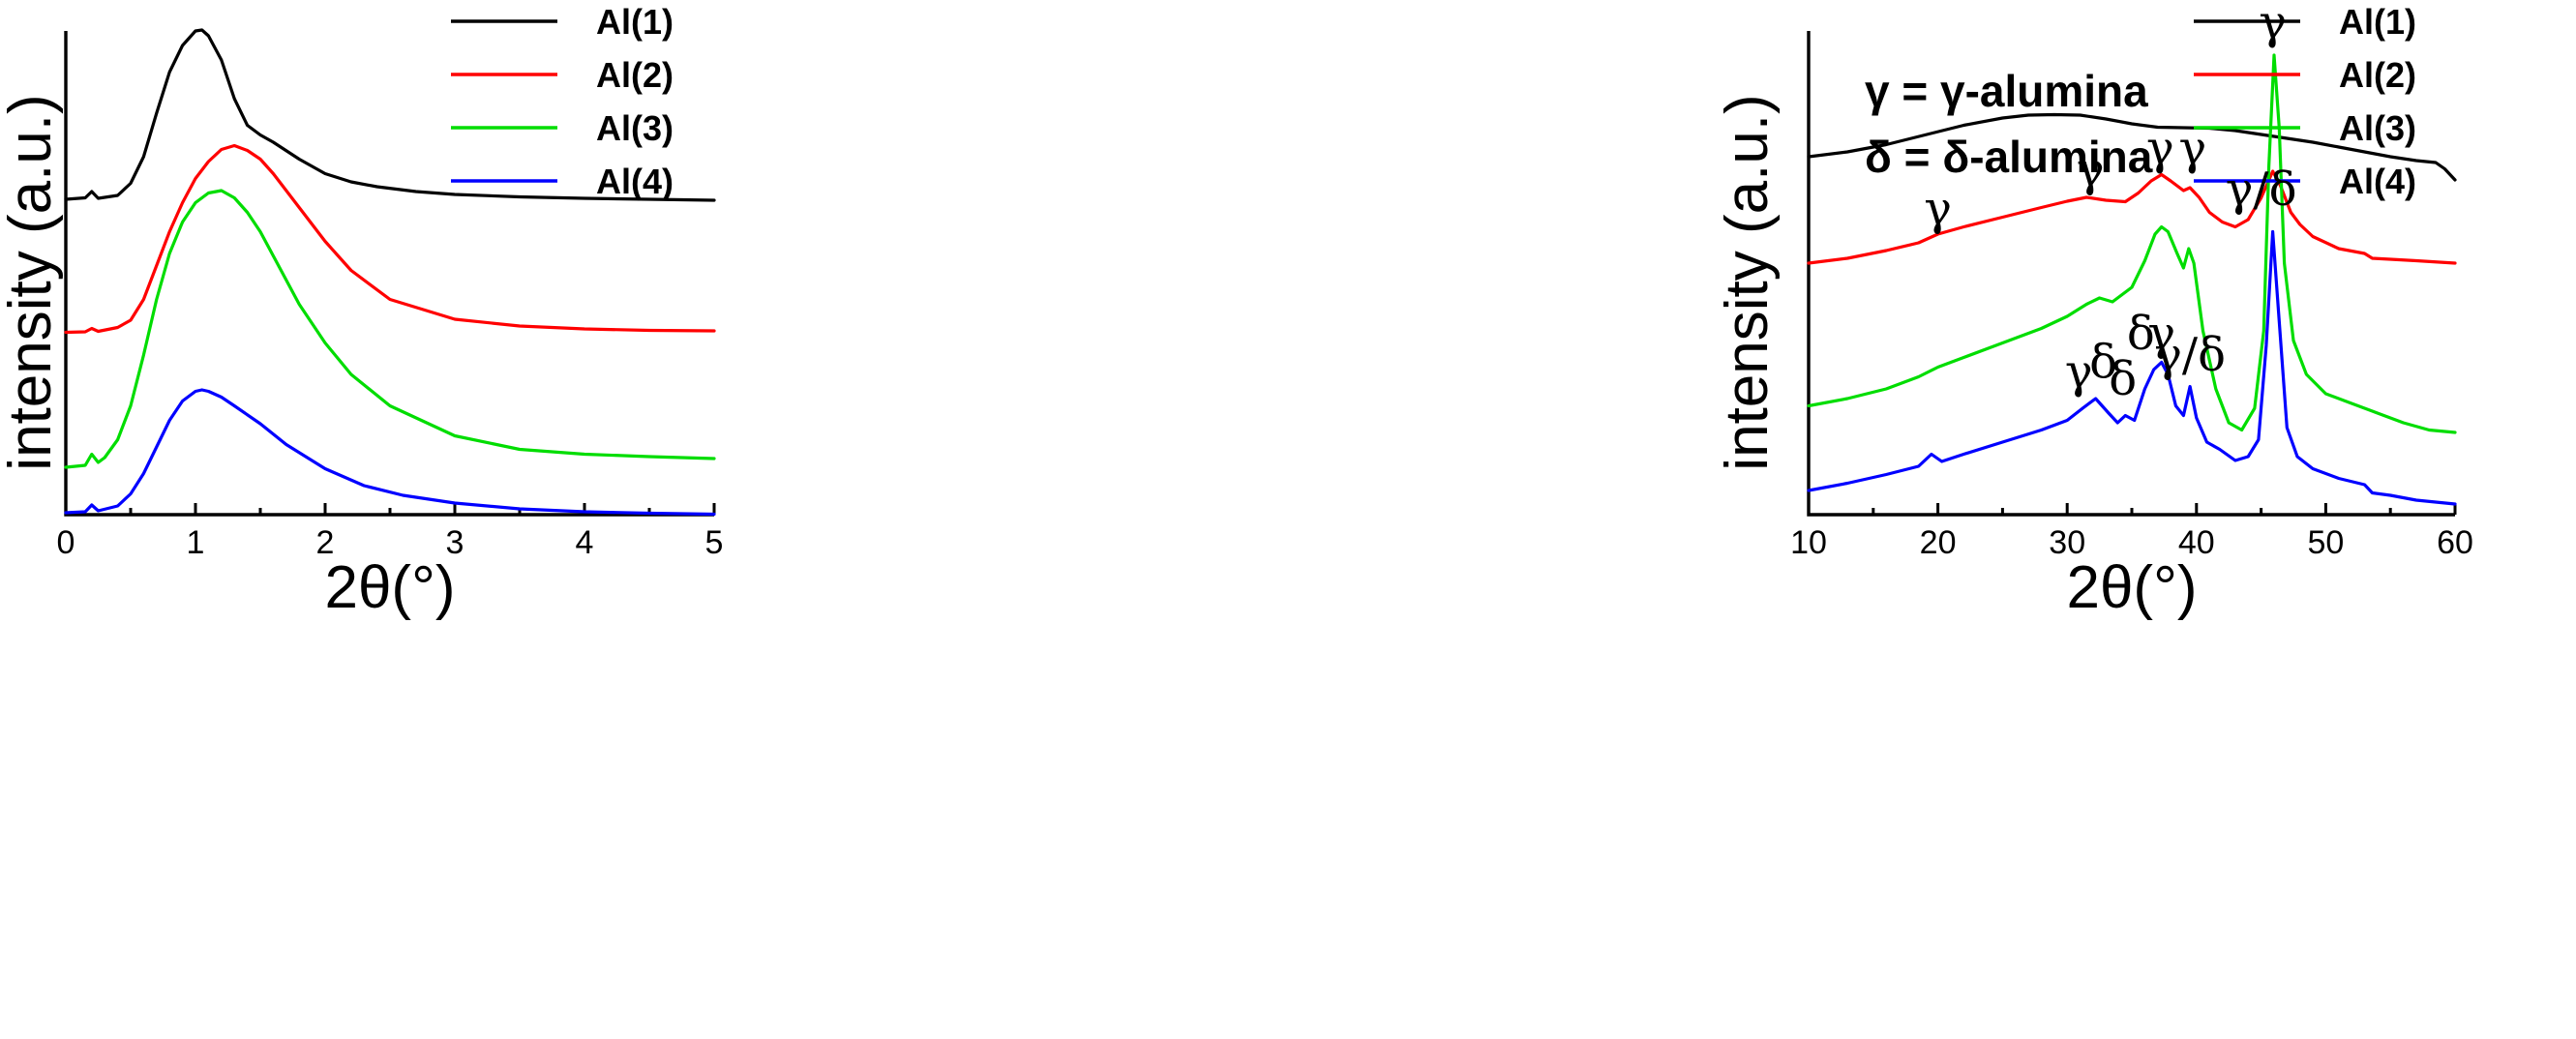  I want to click on x-tick-label: 50, so click(2325, 542).